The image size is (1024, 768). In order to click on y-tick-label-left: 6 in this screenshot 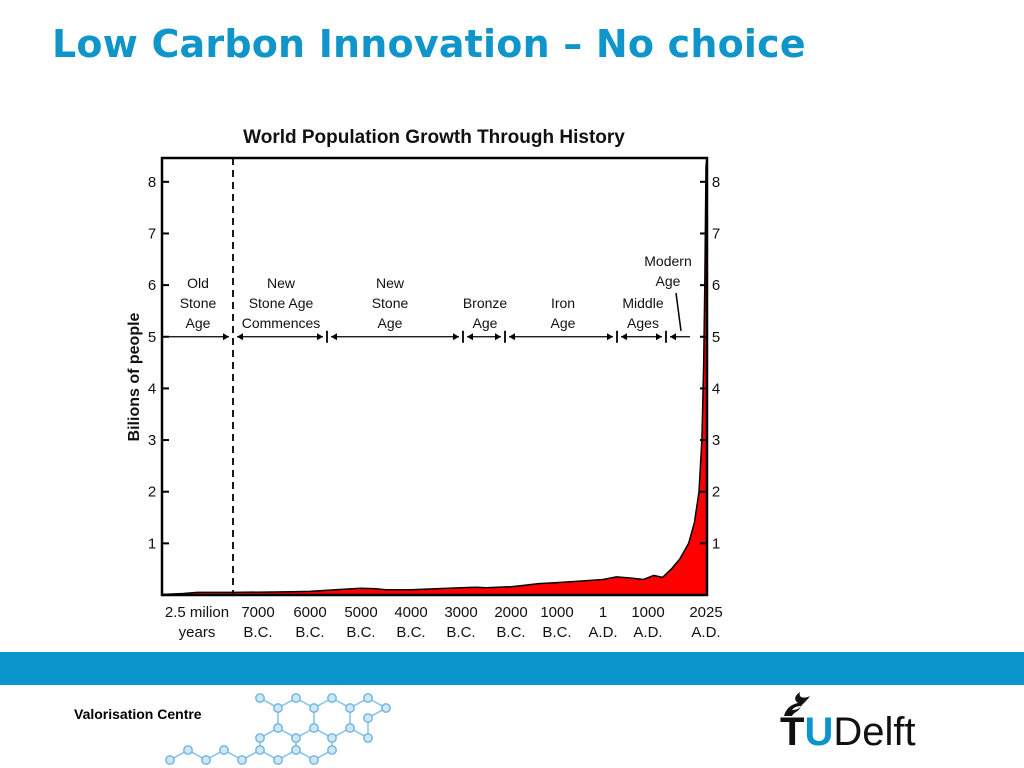, I will do `click(152, 285)`.